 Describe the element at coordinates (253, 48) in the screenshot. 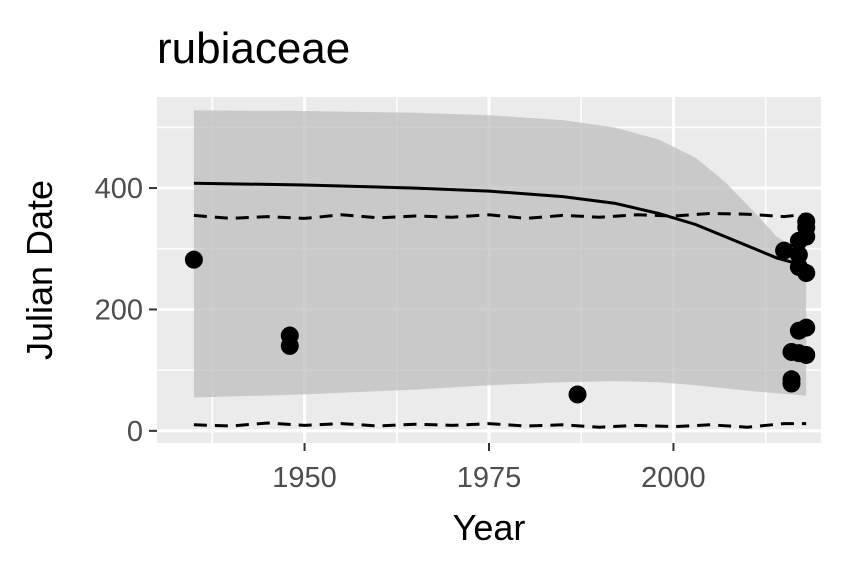

I see `chart-title: rubiaceae` at that location.